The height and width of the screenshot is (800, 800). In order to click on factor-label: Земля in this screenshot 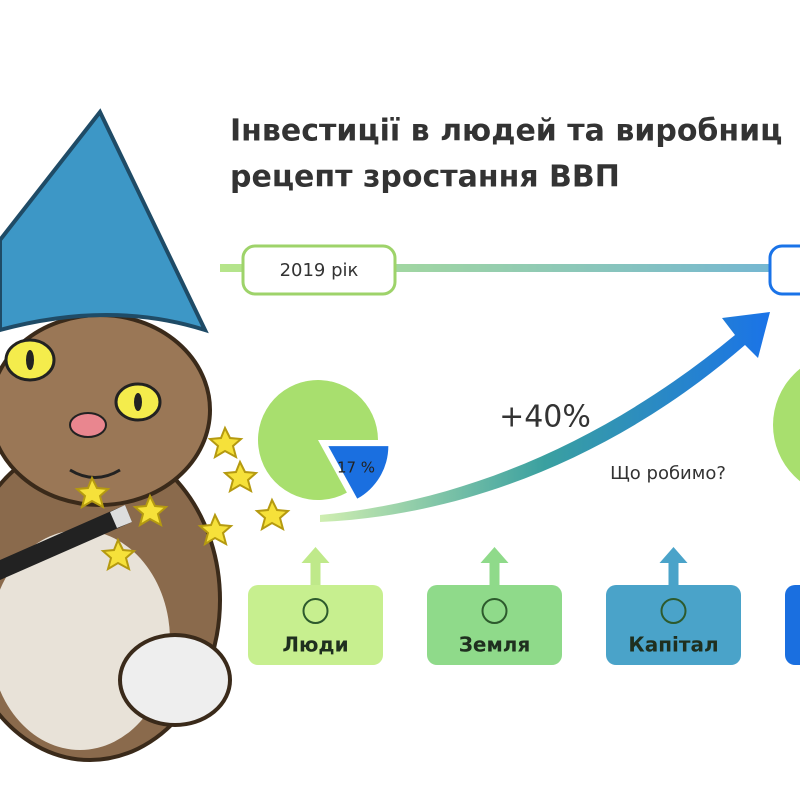, I will do `click(495, 645)`.